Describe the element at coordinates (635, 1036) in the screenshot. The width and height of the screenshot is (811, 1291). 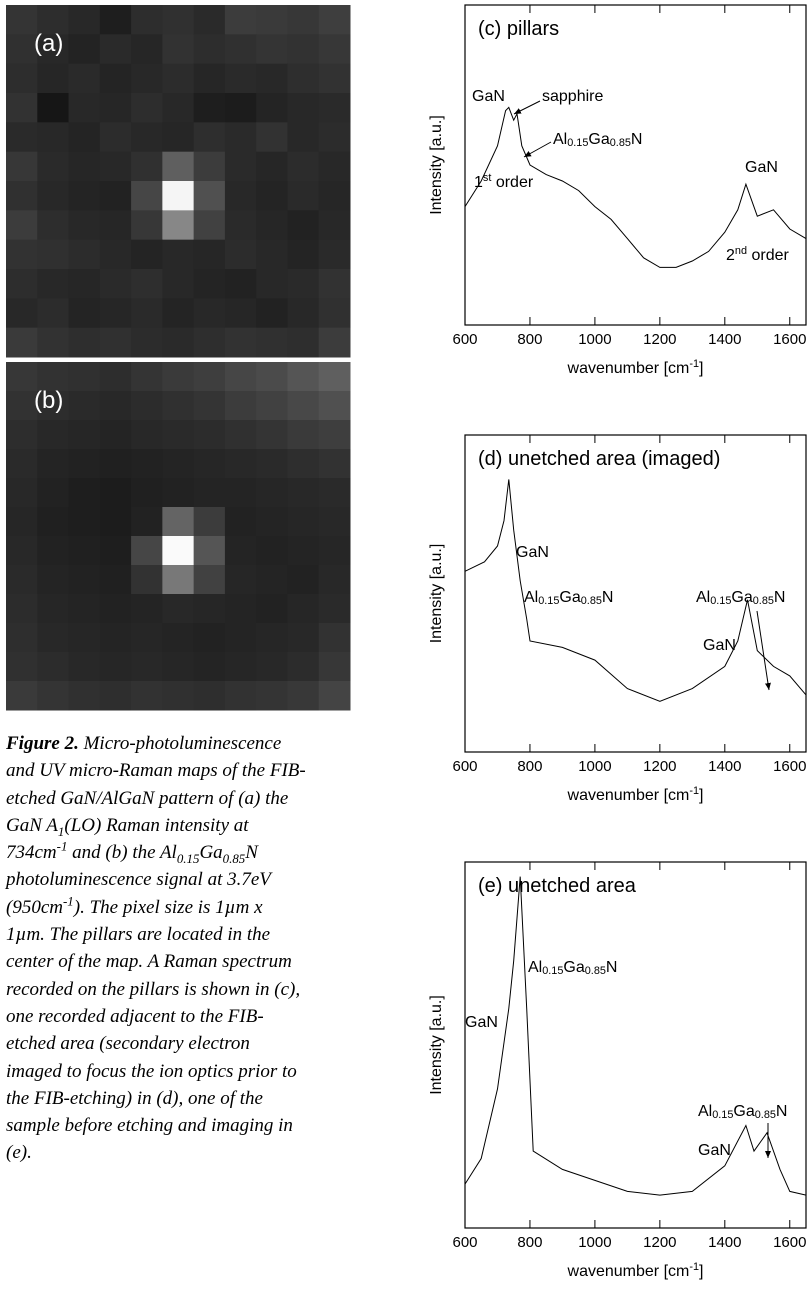
I see `spectrum-line` at that location.